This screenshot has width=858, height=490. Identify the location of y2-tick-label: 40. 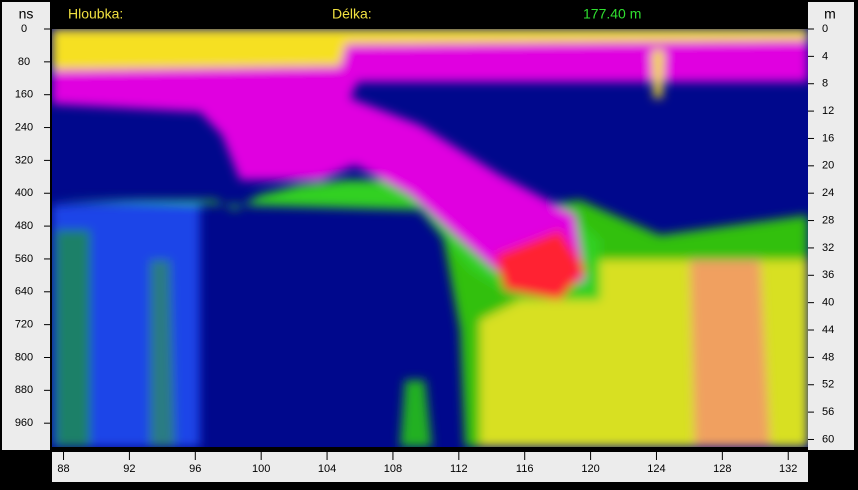
(828, 303).